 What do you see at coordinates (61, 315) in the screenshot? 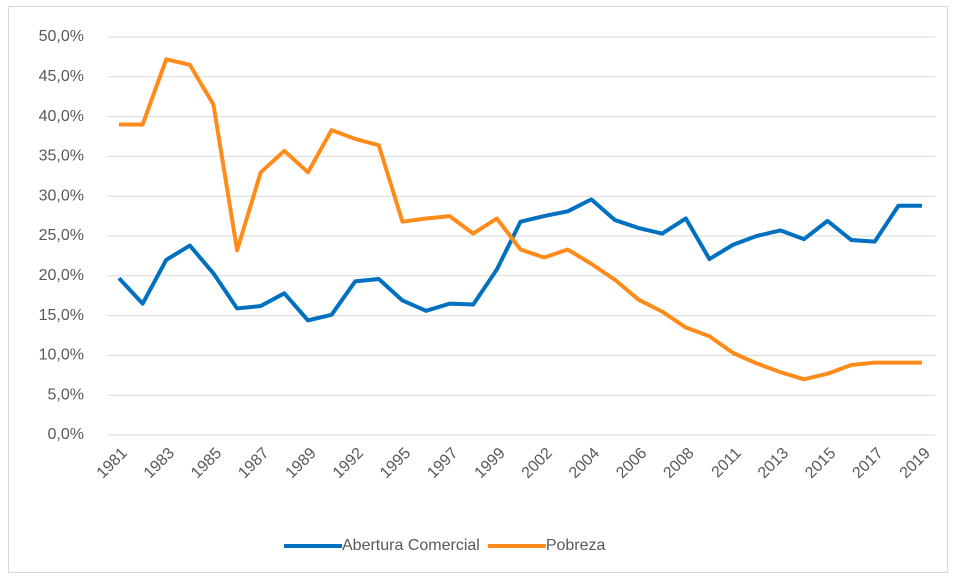
I see `y-tick-label: 15,0%` at bounding box center [61, 315].